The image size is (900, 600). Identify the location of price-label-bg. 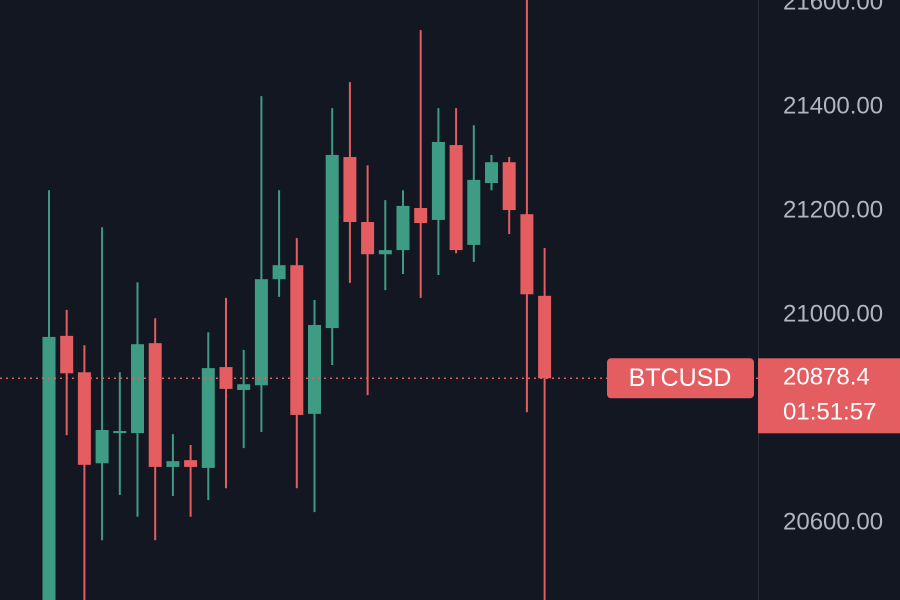
(829, 396).